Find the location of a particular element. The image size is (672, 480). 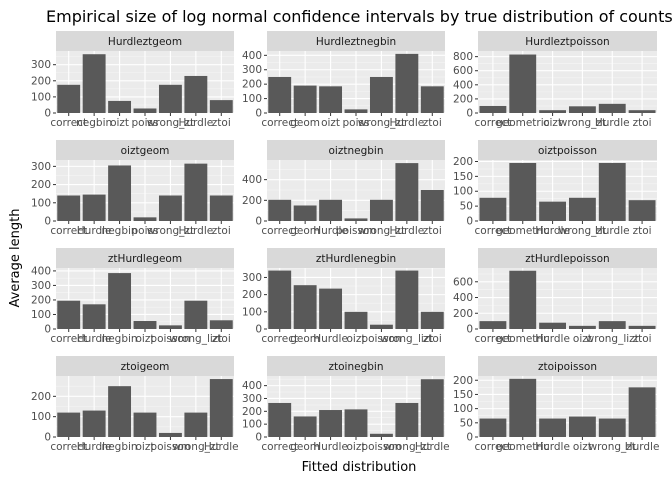

panel-background is located at coordinates (567, 406).